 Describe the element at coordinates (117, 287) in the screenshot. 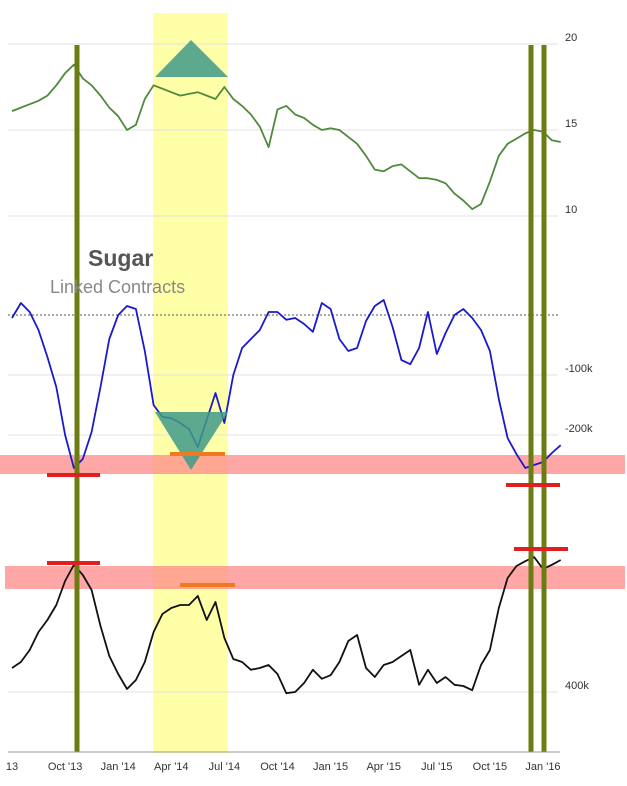

I see `chart-subtitle: Linked Contracts` at that location.